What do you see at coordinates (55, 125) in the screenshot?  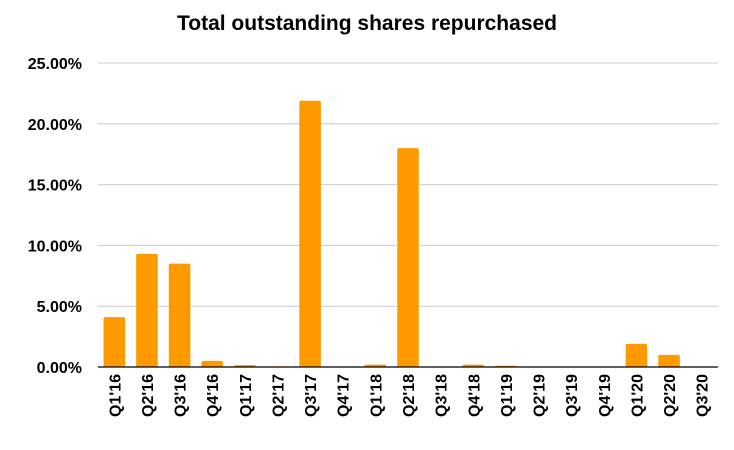 I see `y-tick-label: 20.00%` at bounding box center [55, 125].